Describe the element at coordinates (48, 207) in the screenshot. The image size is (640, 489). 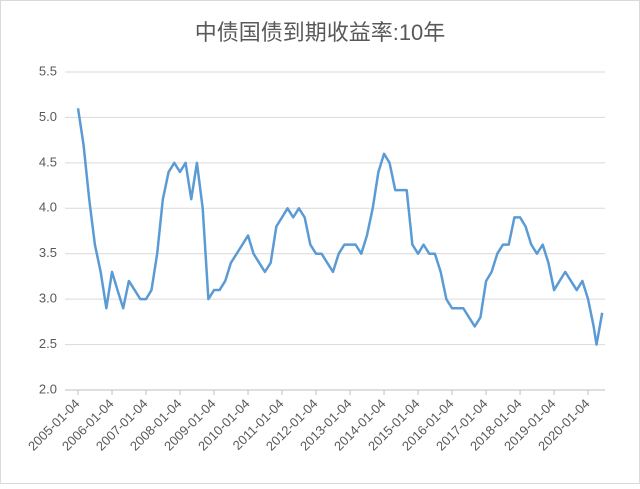
I see `y-tick-label: 4.0` at that location.